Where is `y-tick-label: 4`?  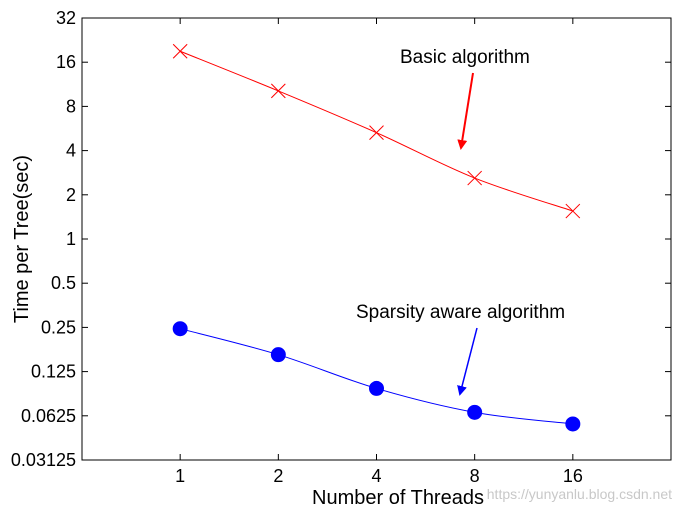 y-tick-label: 4 is located at coordinates (71, 151).